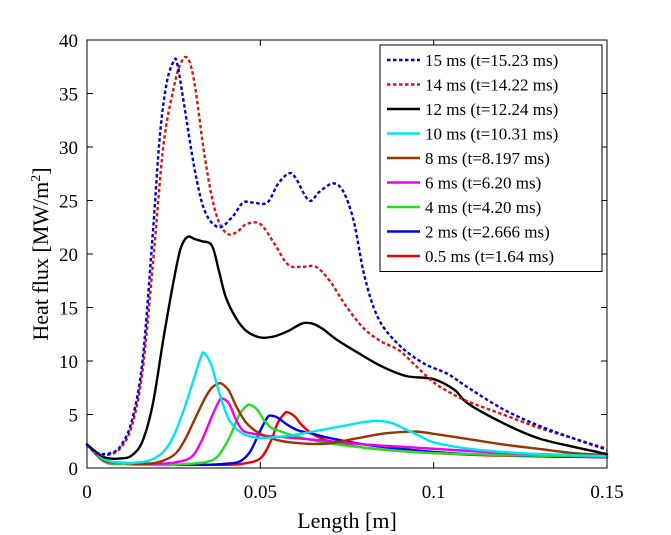 This screenshot has width=671, height=535. I want to click on legend-entry-label: 2 ms (t=2.666 ms), so click(487, 232).